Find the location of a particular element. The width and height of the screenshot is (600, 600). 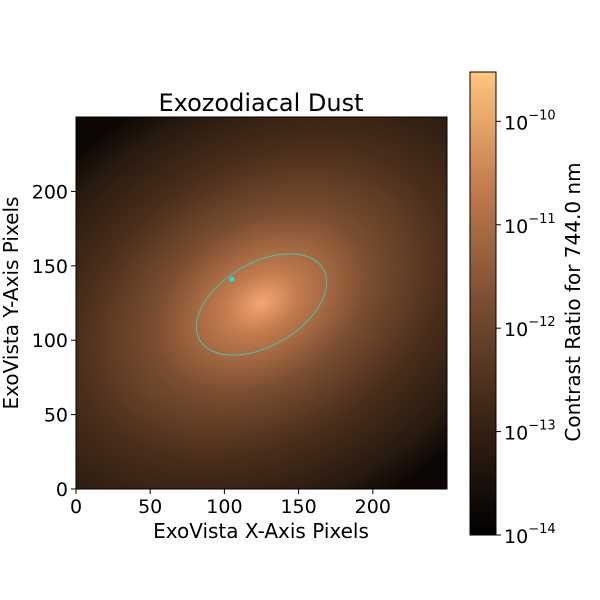

y-tick-label: 50 is located at coordinates (56, 416).